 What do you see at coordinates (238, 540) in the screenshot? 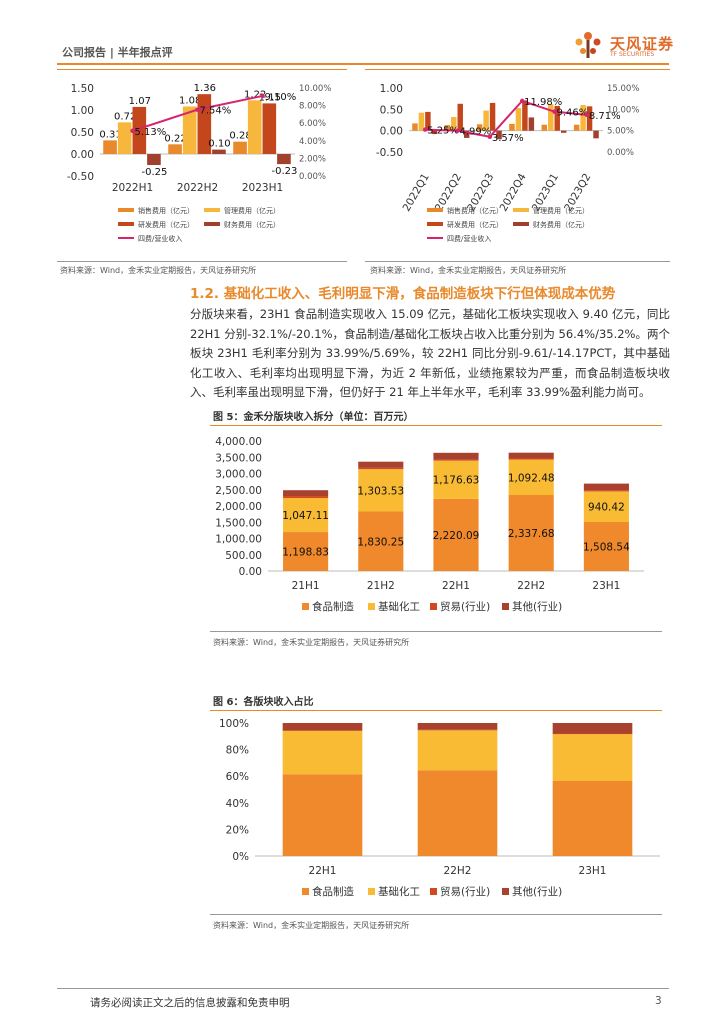
I see `y-tick-label: 1,000.00` at bounding box center [238, 540].